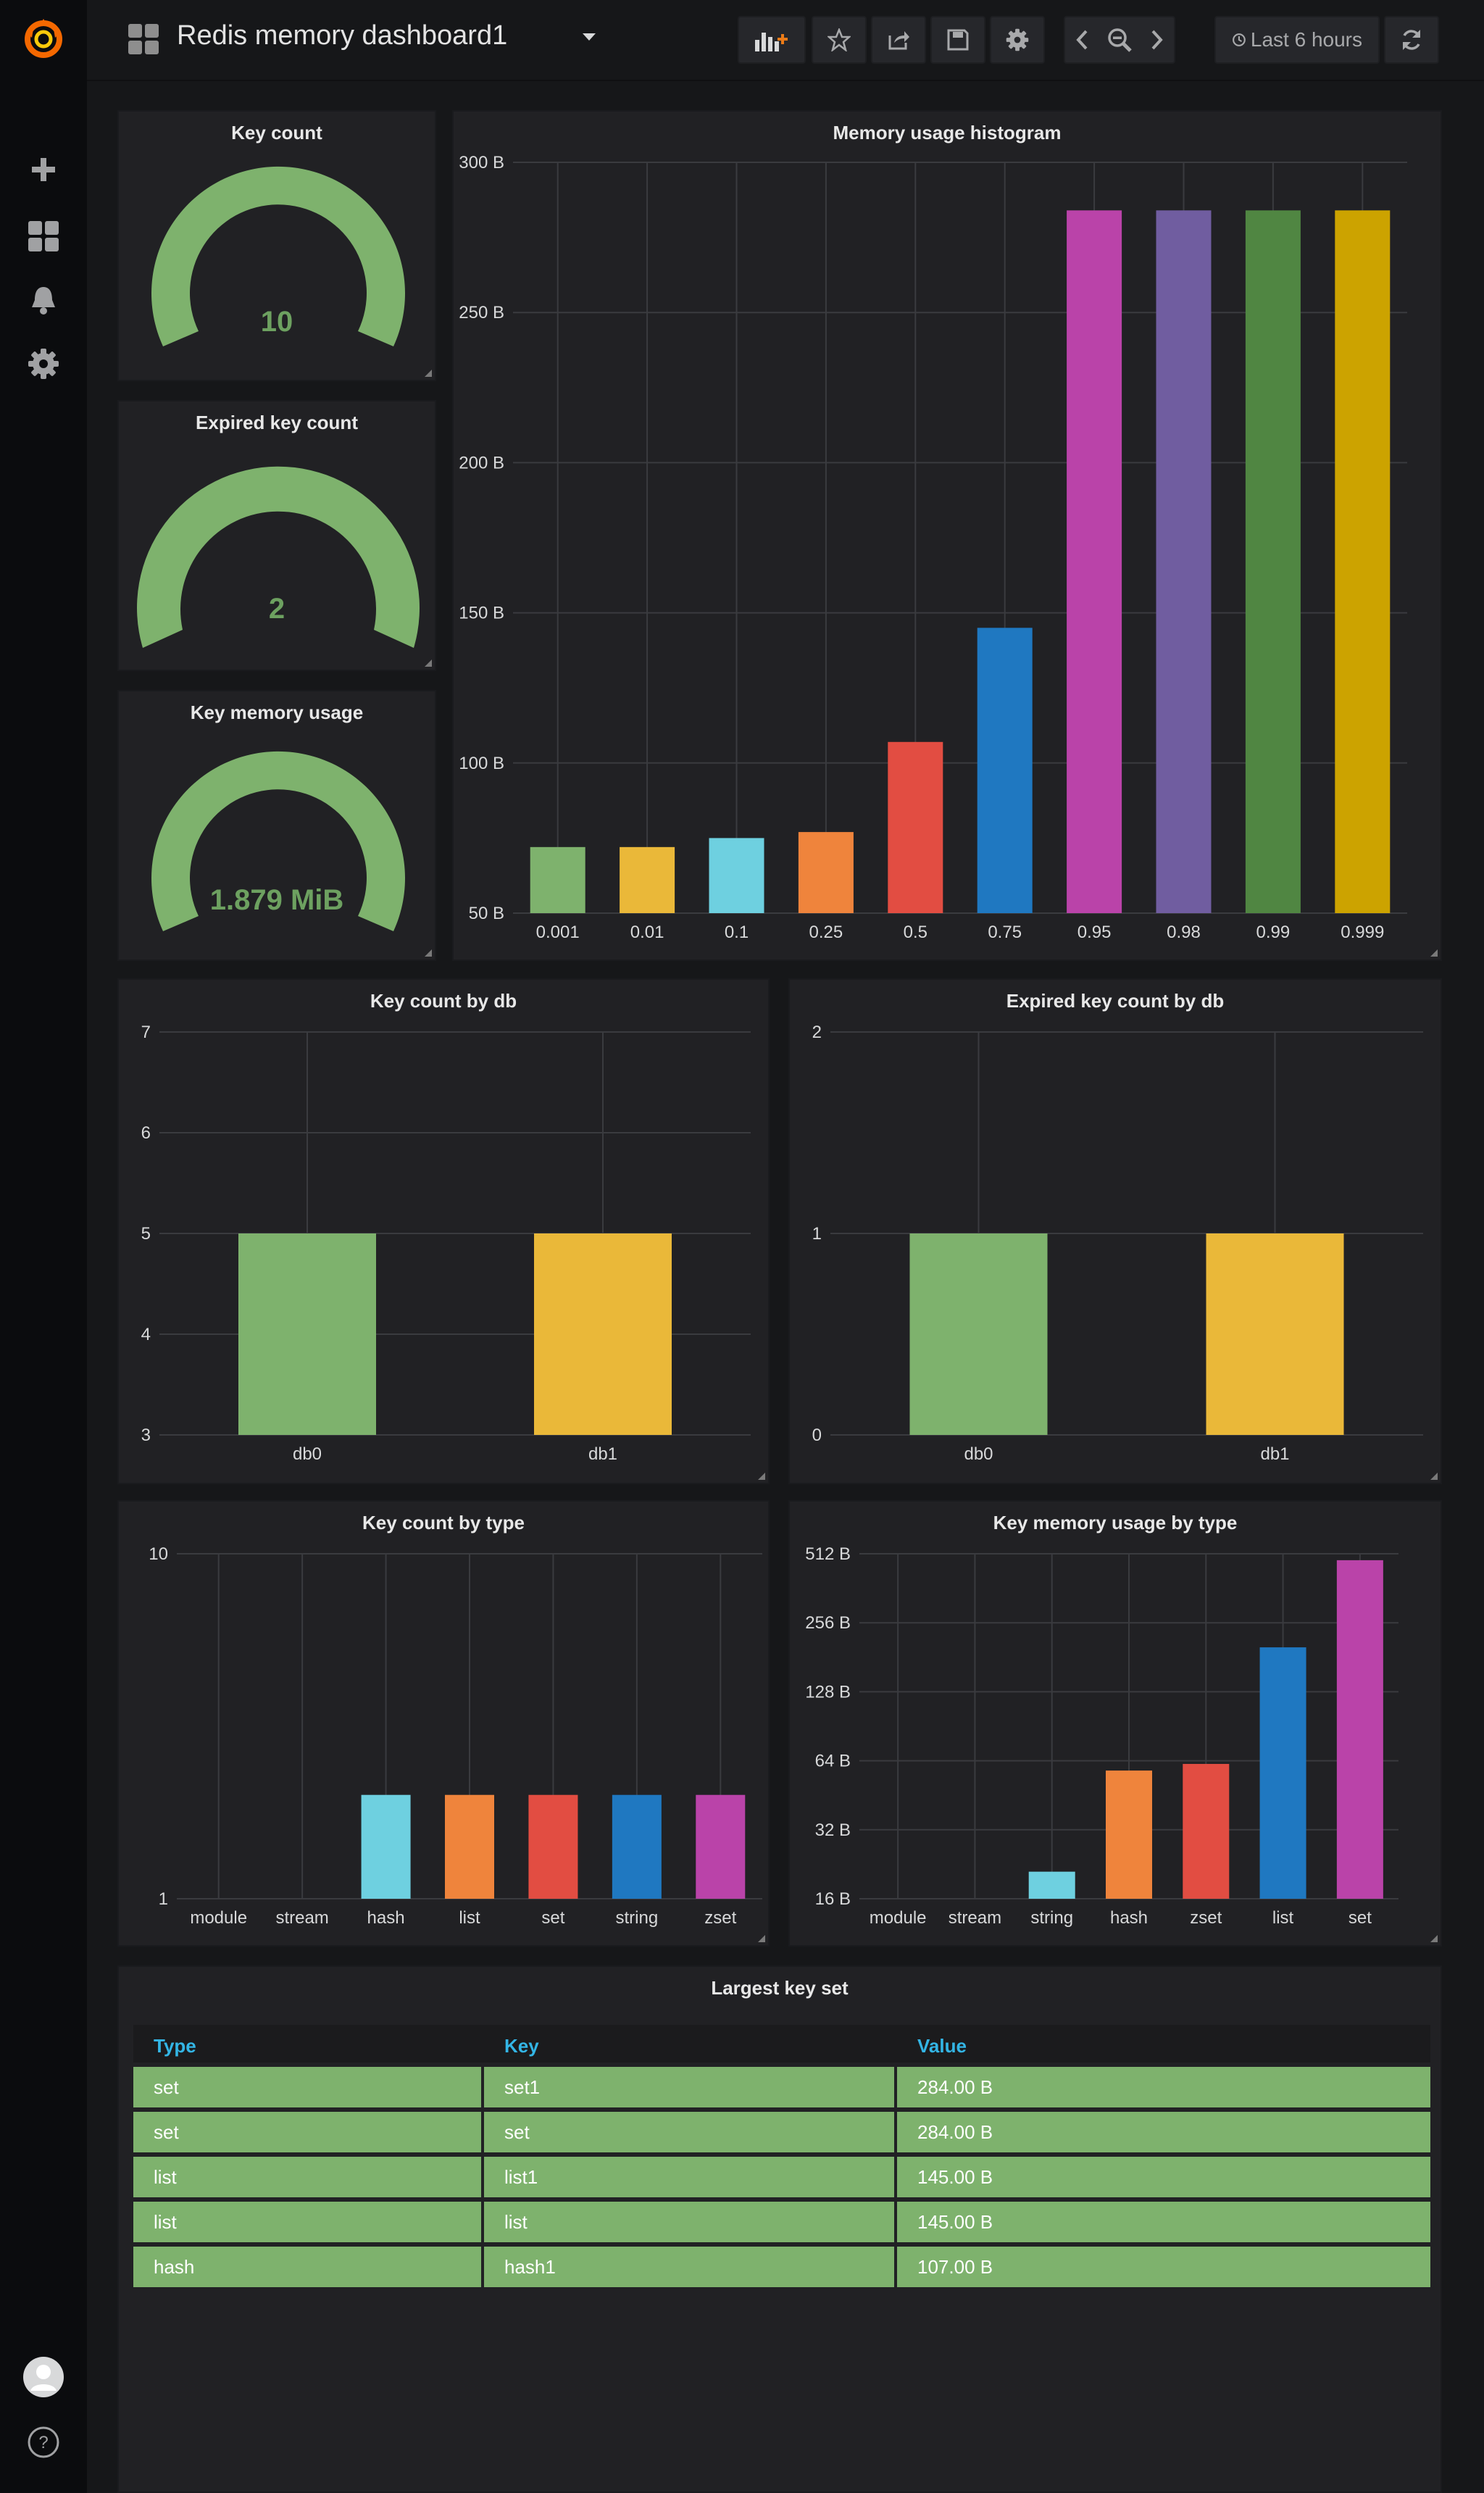  What do you see at coordinates (43, 364) in the screenshot?
I see `gear-icon` at bounding box center [43, 364].